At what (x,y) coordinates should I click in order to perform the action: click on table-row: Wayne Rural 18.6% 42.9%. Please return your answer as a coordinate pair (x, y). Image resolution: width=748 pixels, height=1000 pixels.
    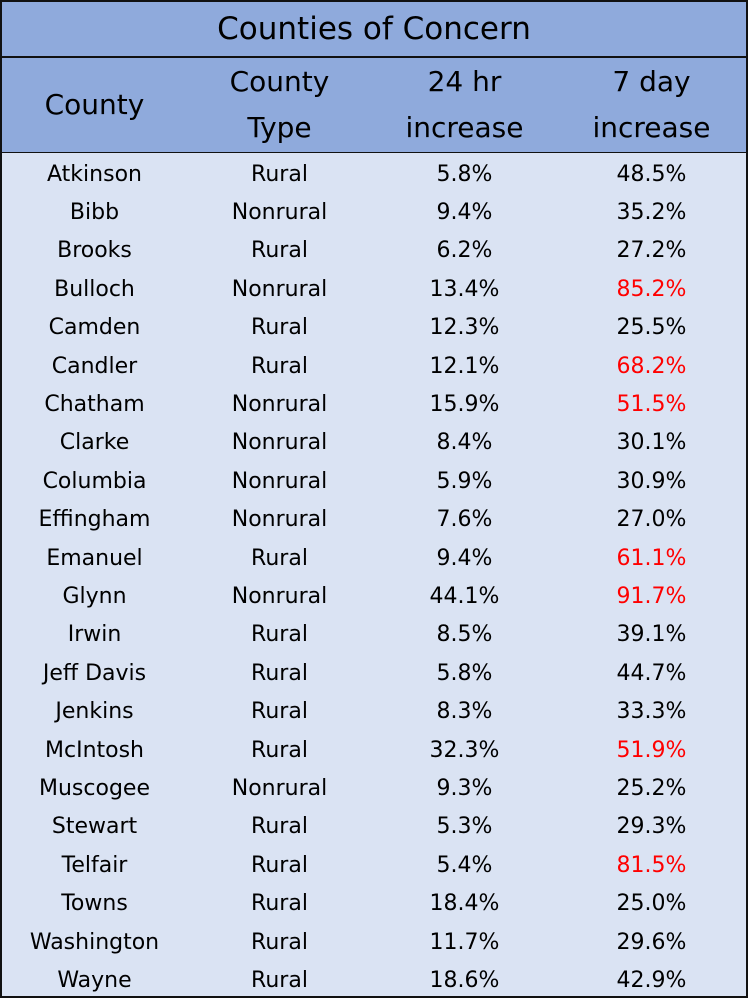
    Looking at the image, I should click on (374, 980).